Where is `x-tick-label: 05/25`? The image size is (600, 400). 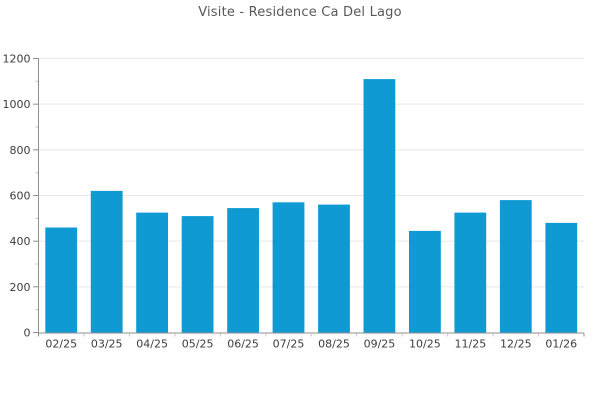 x-tick-label: 05/25 is located at coordinates (198, 344).